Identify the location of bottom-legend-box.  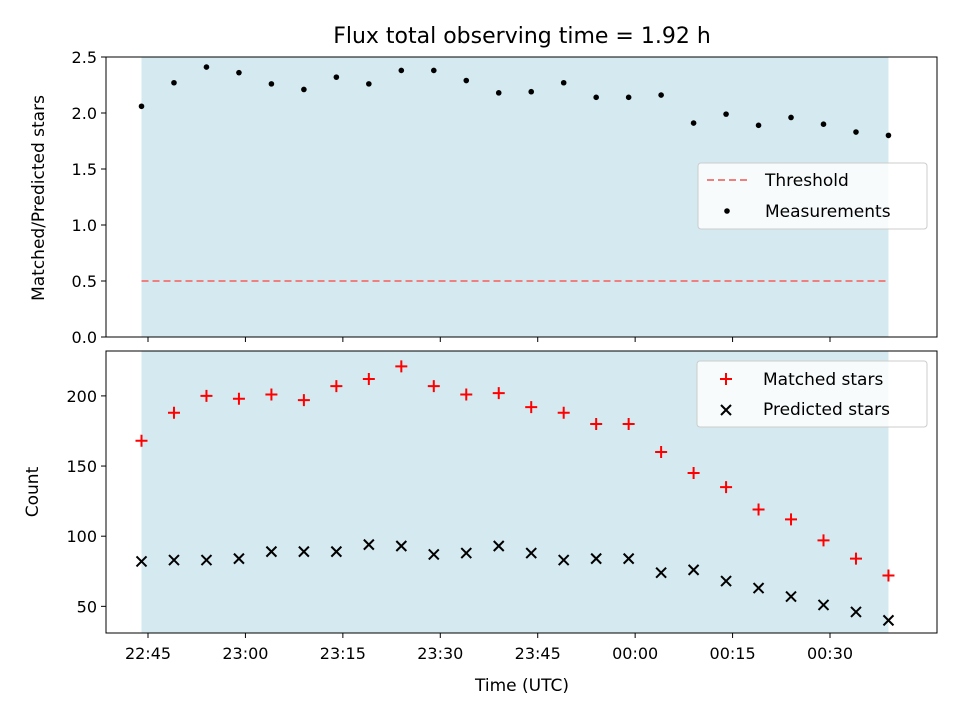
(812, 394).